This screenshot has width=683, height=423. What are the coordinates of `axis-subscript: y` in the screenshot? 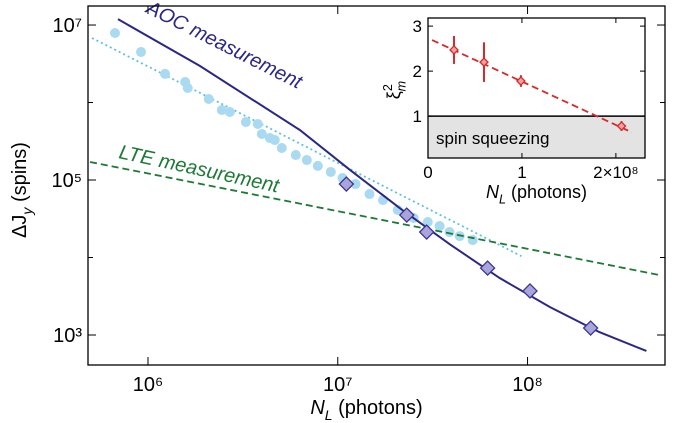 It's located at (27, 211).